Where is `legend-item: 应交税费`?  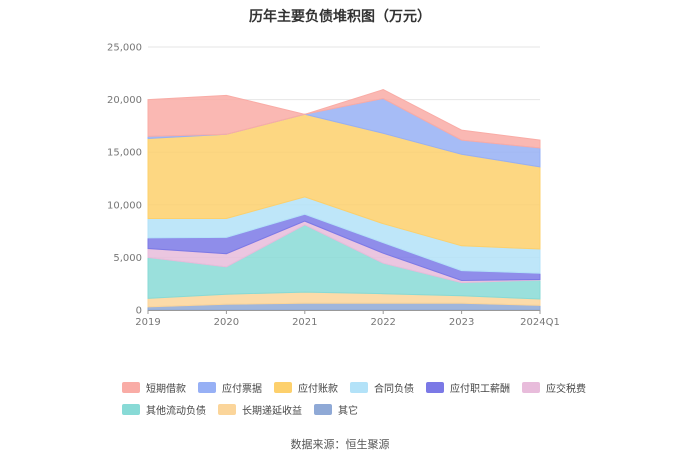
legend-item: 应交税费 is located at coordinates (554, 387).